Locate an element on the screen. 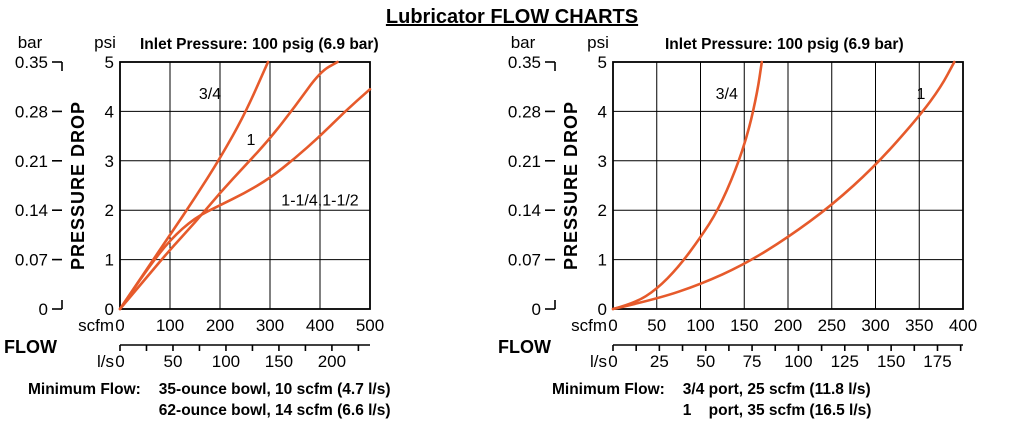  min-flow-line: 3/4 port, 25 scfm (11.8 l/s) is located at coordinates (776, 389).